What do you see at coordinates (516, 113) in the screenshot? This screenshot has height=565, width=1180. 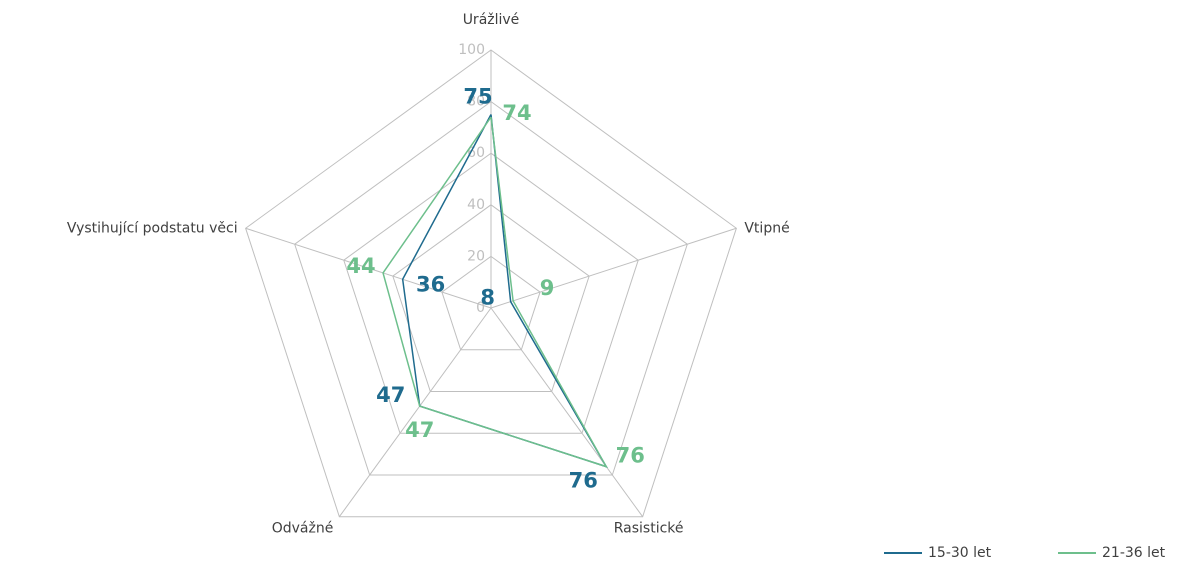 I see `data-label: 74` at bounding box center [516, 113].